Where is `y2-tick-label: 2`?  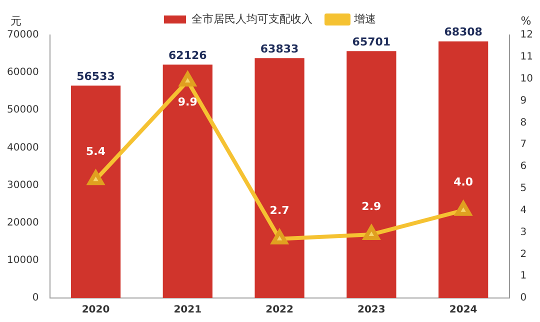 y2-tick-label: 2 is located at coordinates (523, 254).